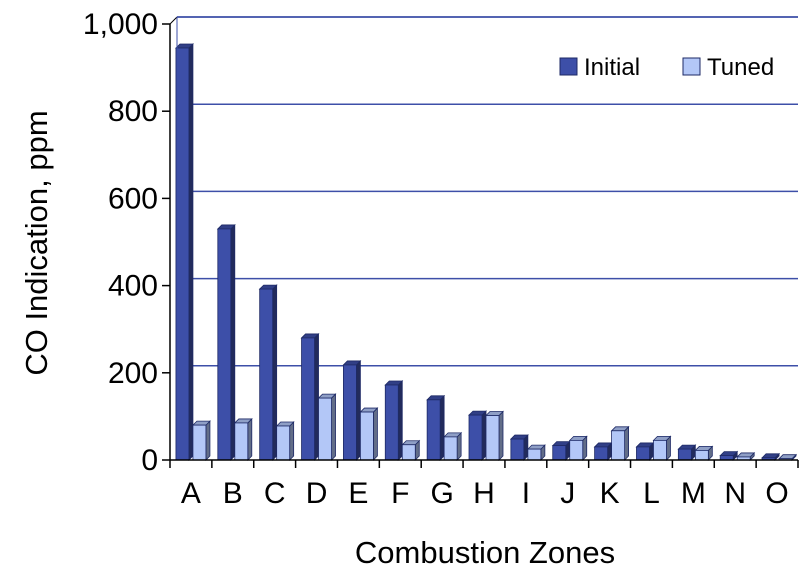 Image resolution: width=808 pixels, height=575 pixels. Describe the element at coordinates (120, 242) in the screenshot. I see `y-tick-labels: 0 200 400 600 800 1,000` at that location.